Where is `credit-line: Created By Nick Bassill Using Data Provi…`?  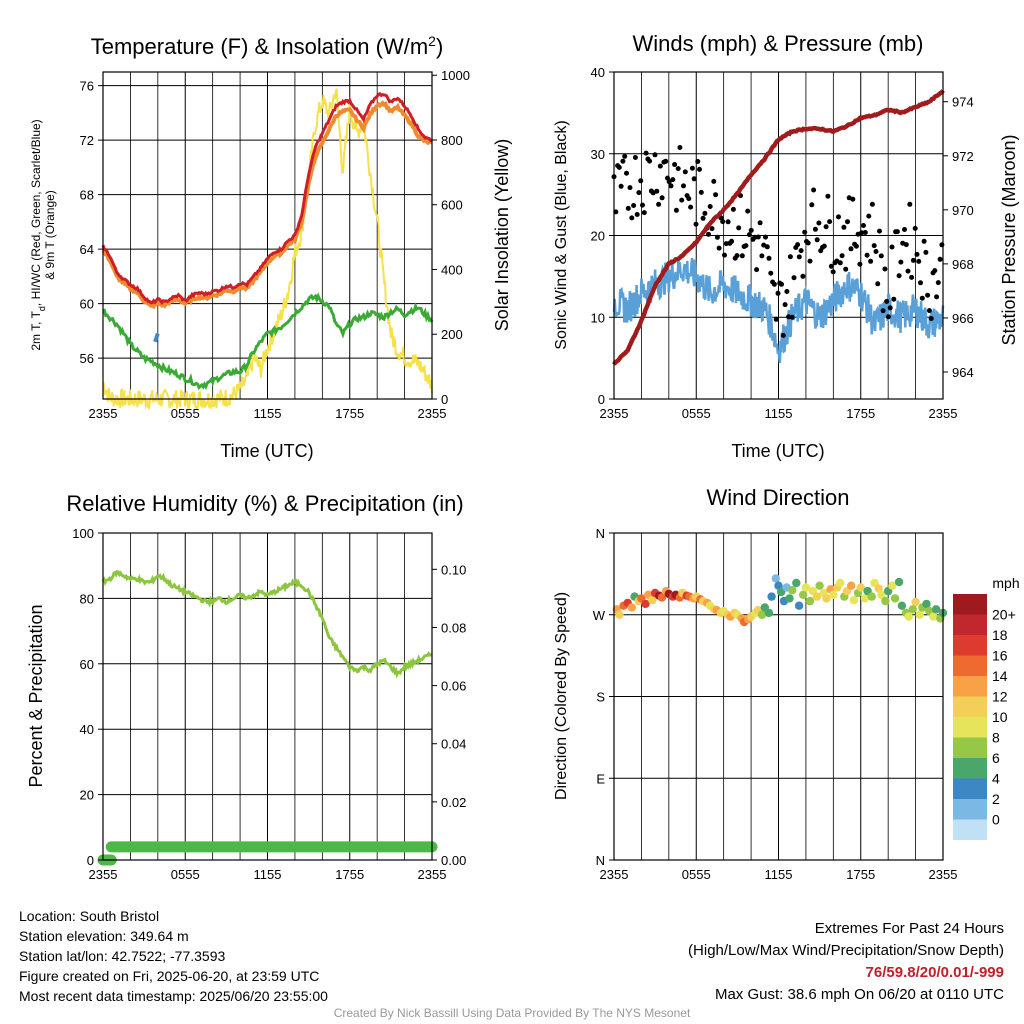 credit-line: Created By Nick Bassill Using Data Provi… is located at coordinates (512, 1013).